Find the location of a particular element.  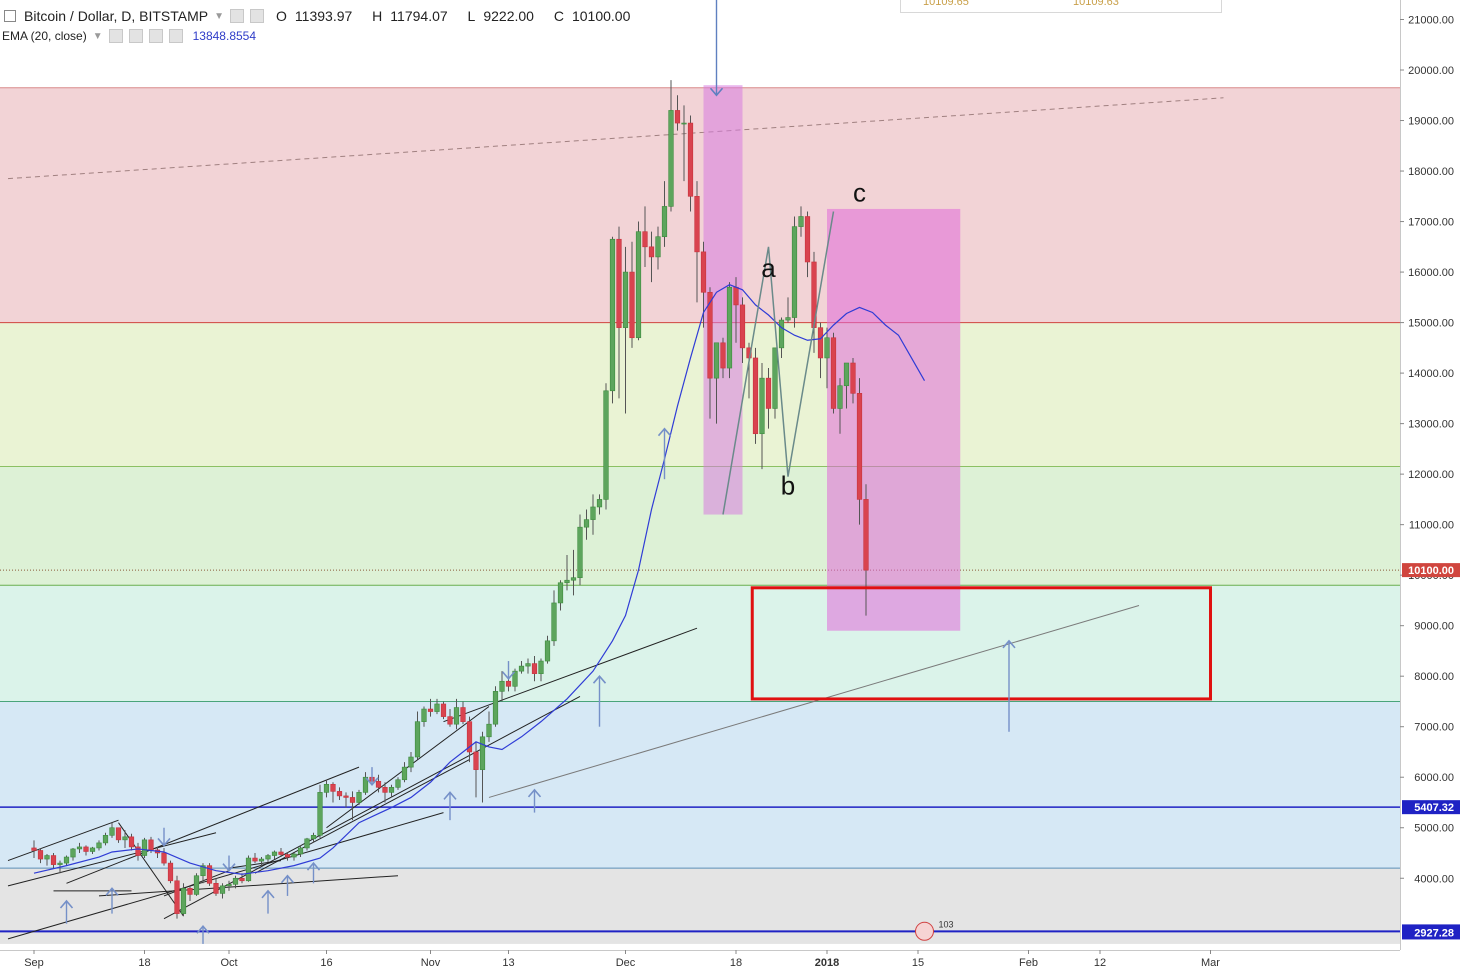

price-tick-label: 8000.00 is located at coordinates (1434, 677).